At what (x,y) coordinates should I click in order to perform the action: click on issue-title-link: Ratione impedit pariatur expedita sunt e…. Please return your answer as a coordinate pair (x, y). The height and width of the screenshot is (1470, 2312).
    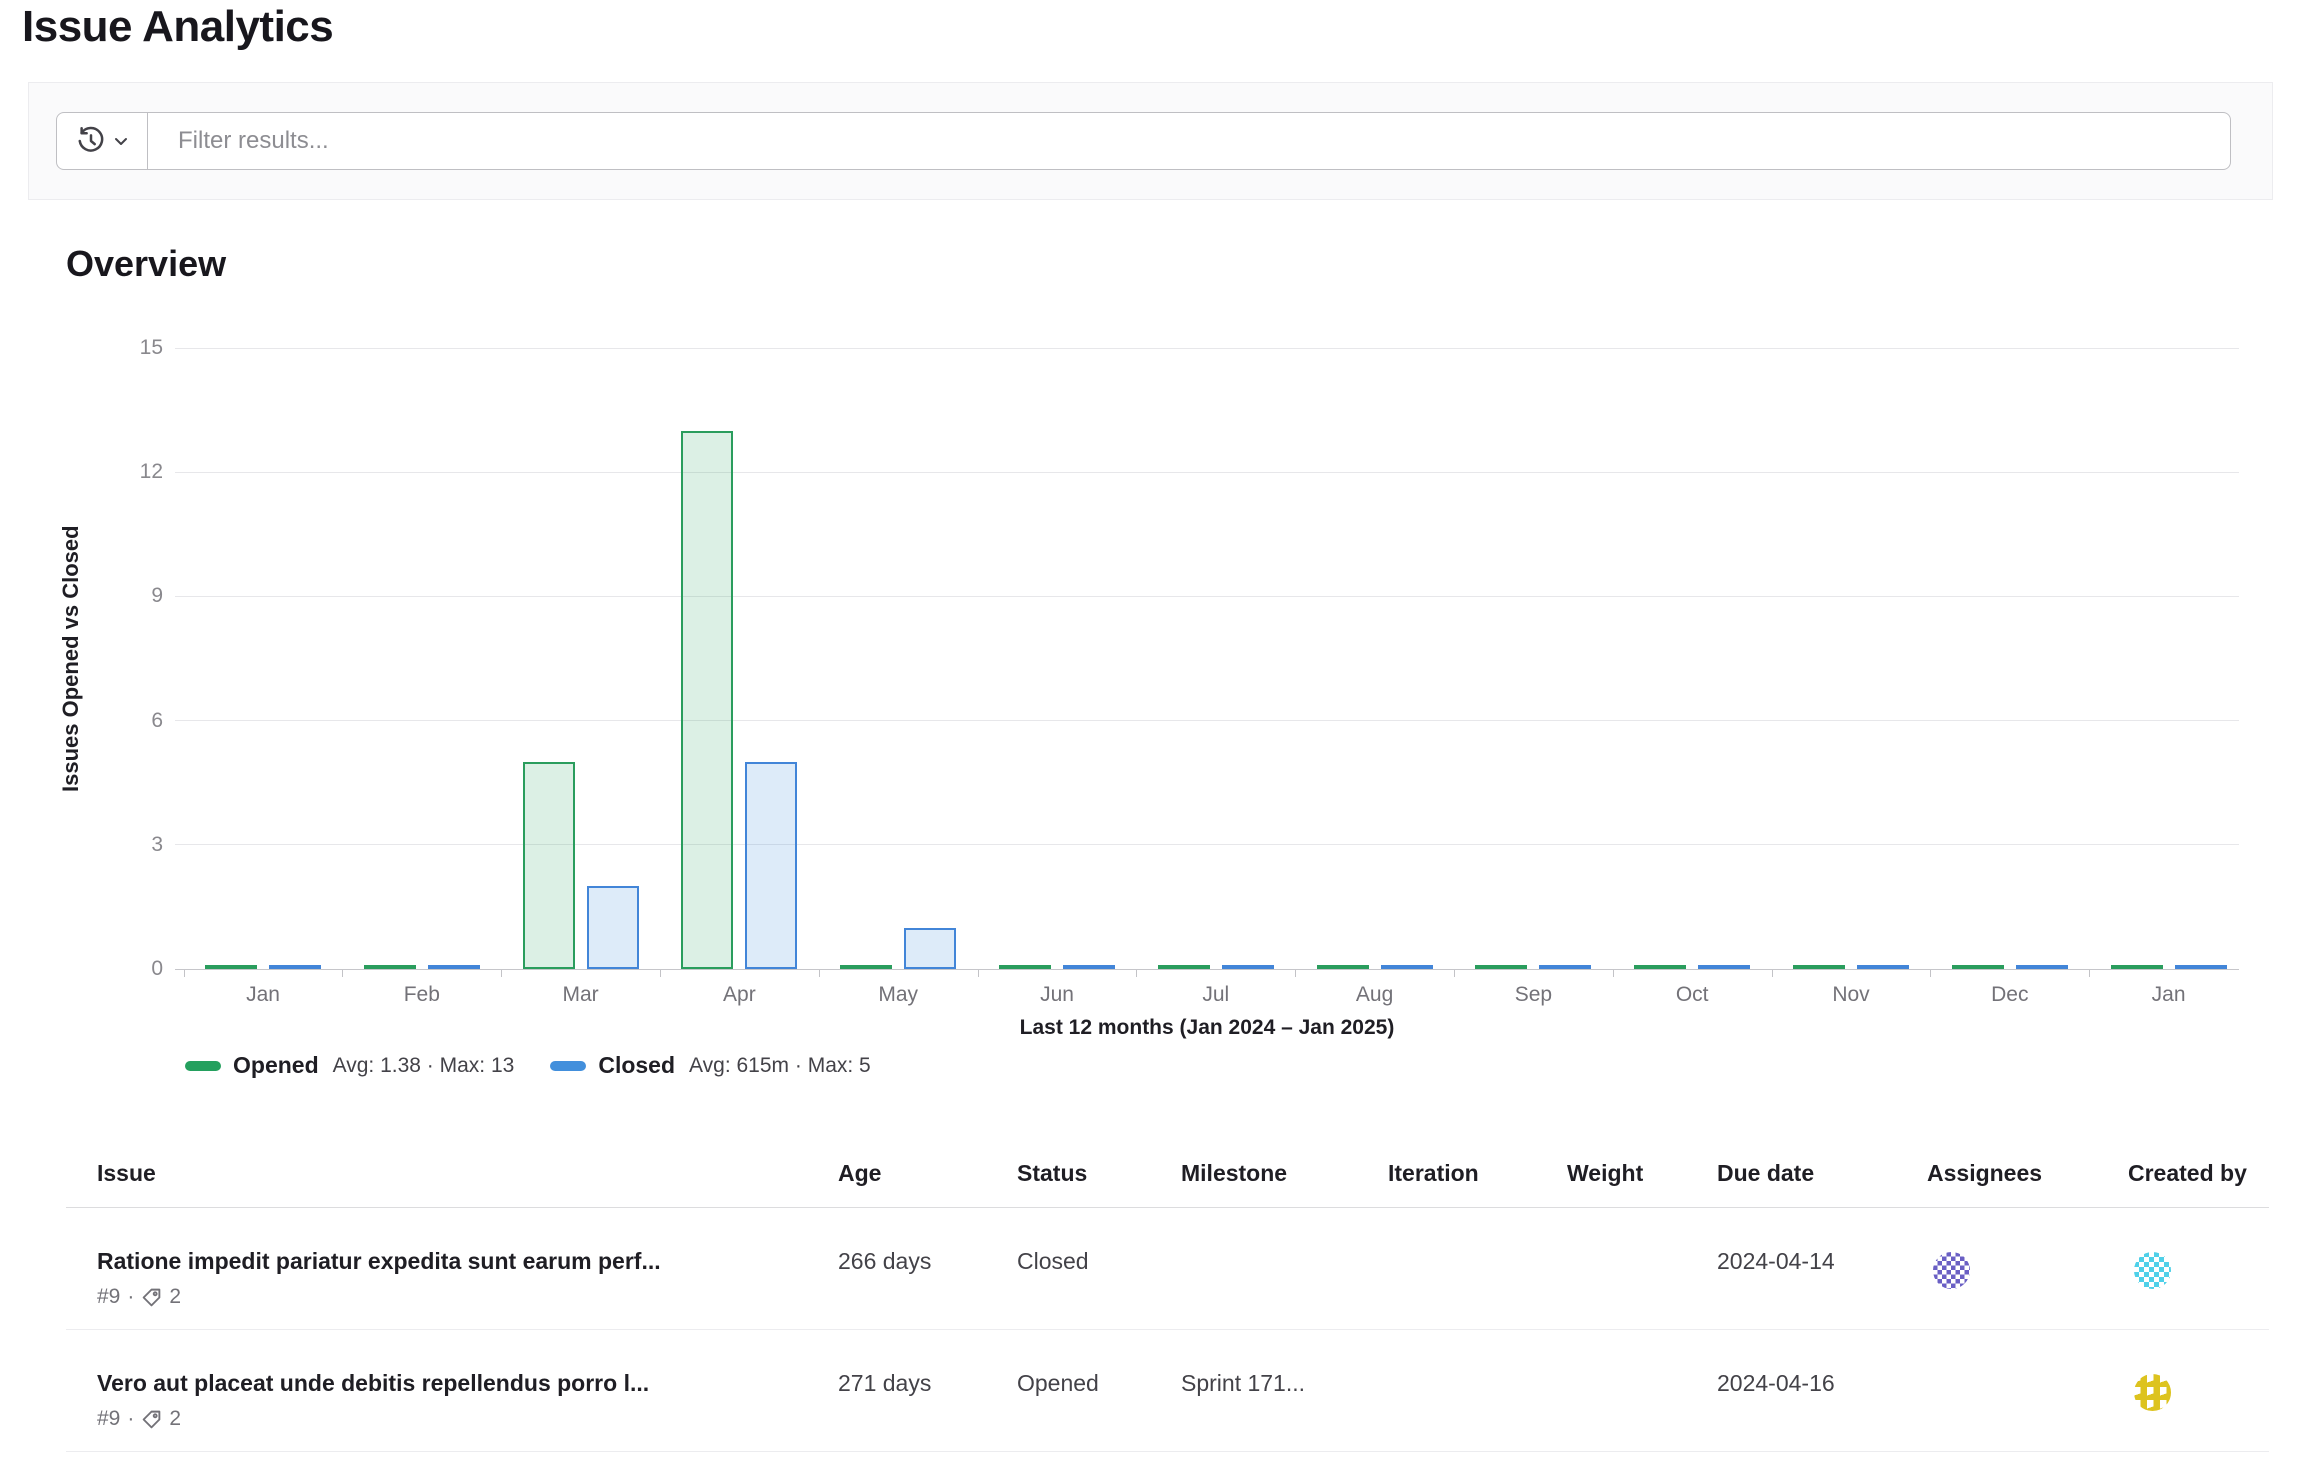
    Looking at the image, I should click on (379, 1261).